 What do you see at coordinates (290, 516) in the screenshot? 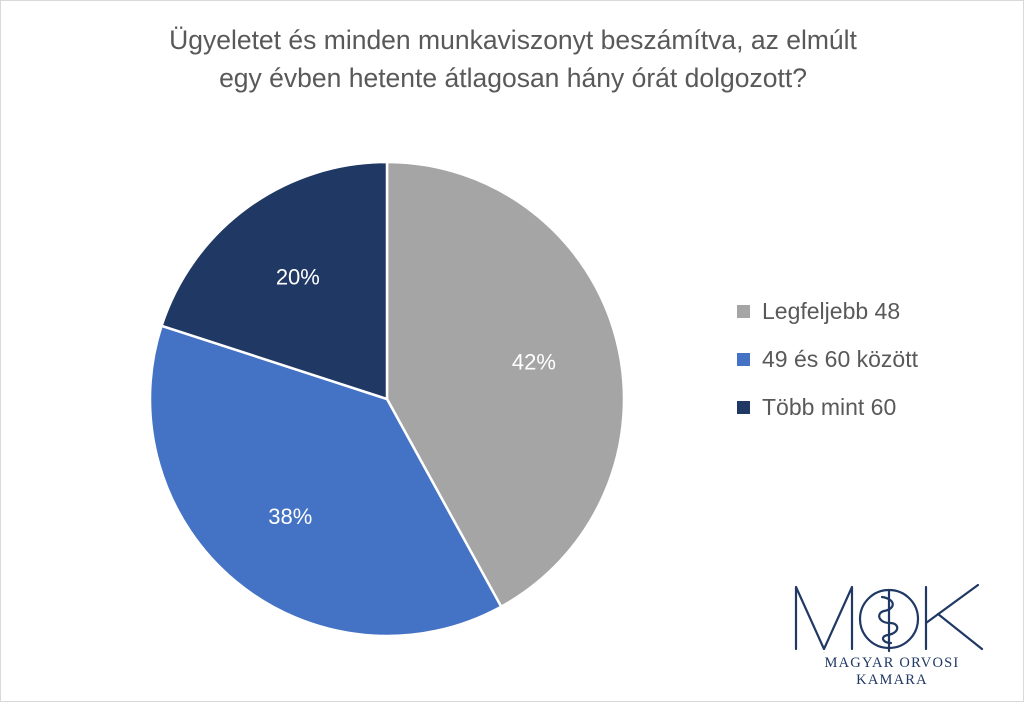
I see `data-label-49-60: 38%` at bounding box center [290, 516].